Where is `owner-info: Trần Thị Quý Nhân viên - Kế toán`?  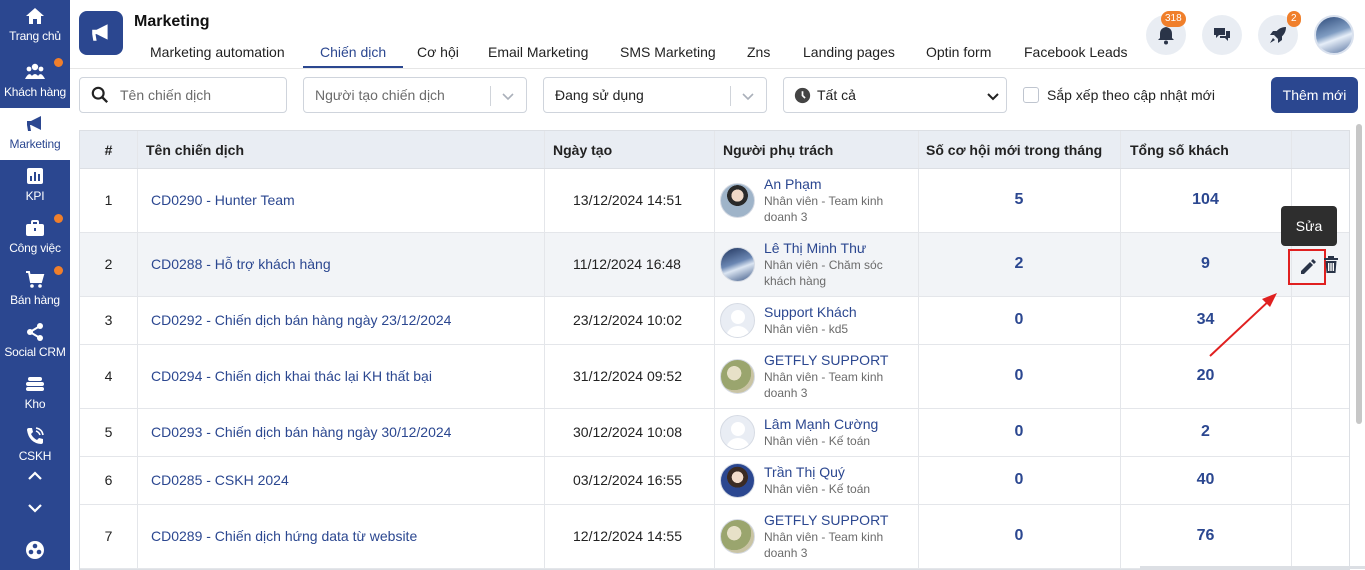
owner-info: Trần Thị Quý Nhân viên - Kế toán is located at coordinates (839, 480).